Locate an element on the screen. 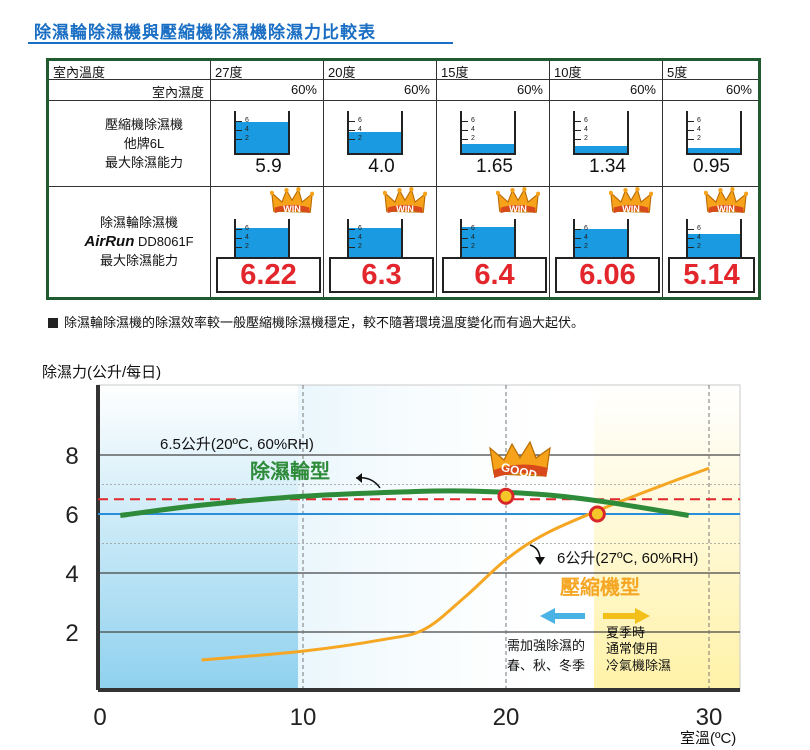 The width and height of the screenshot is (810, 750). row1-label: 壓縮機除濕機 他牌6L 最大除濕能力 is located at coordinates (144, 143).